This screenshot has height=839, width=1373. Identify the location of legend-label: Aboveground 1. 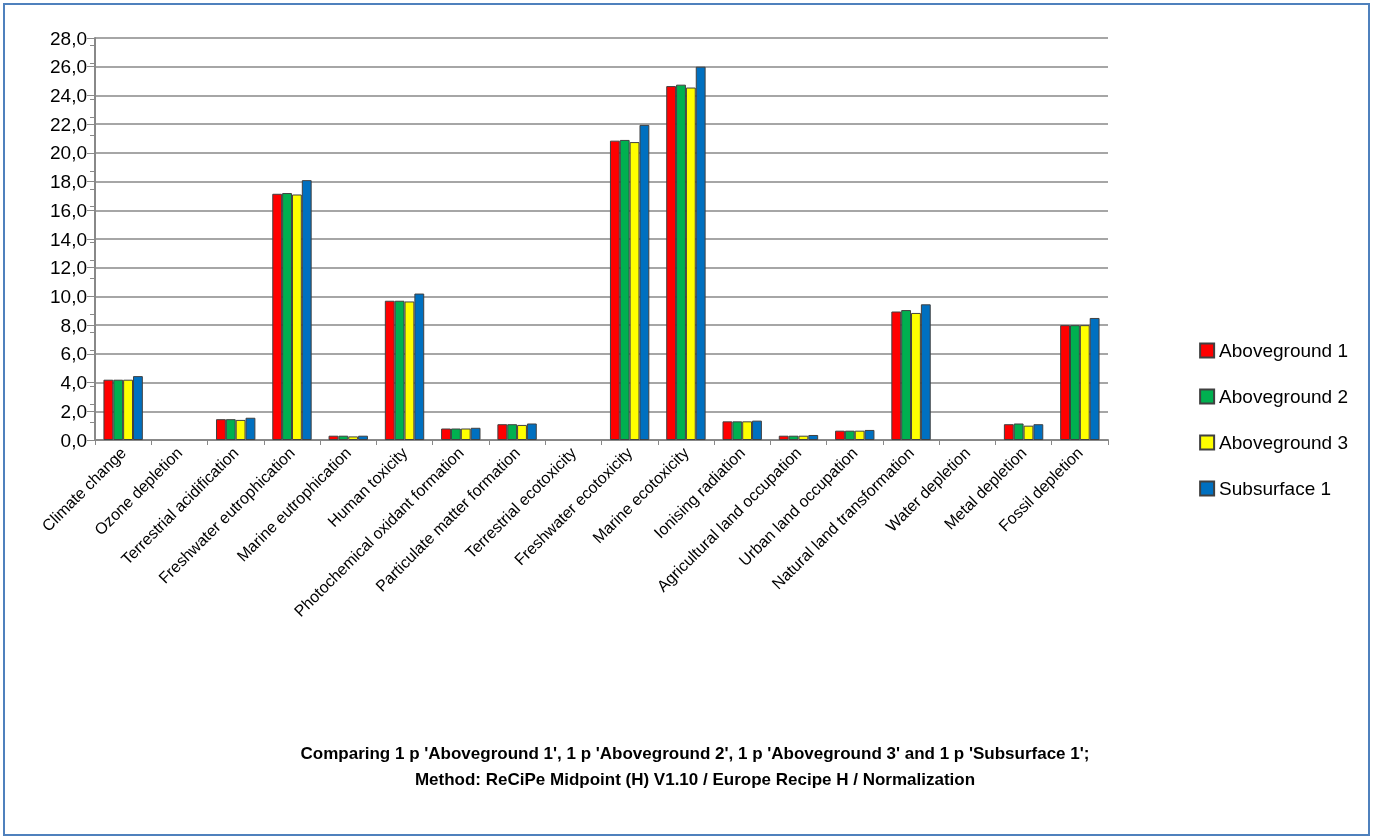
(1284, 350).